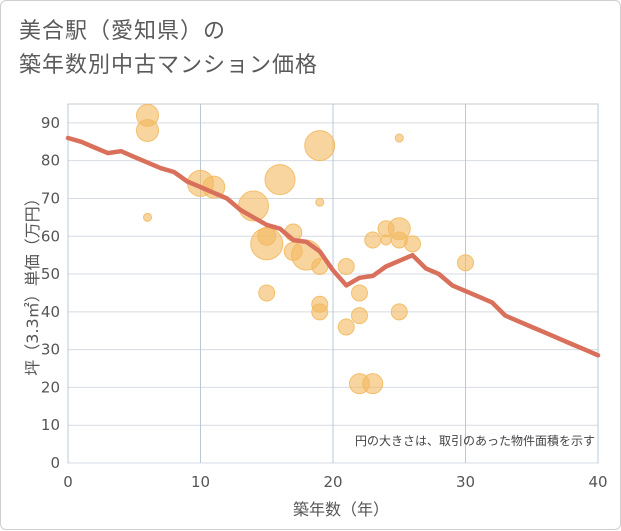 This screenshot has height=531, width=621. What do you see at coordinates (50, 198) in the screenshot?
I see `y-tick-label: 70` at bounding box center [50, 198].